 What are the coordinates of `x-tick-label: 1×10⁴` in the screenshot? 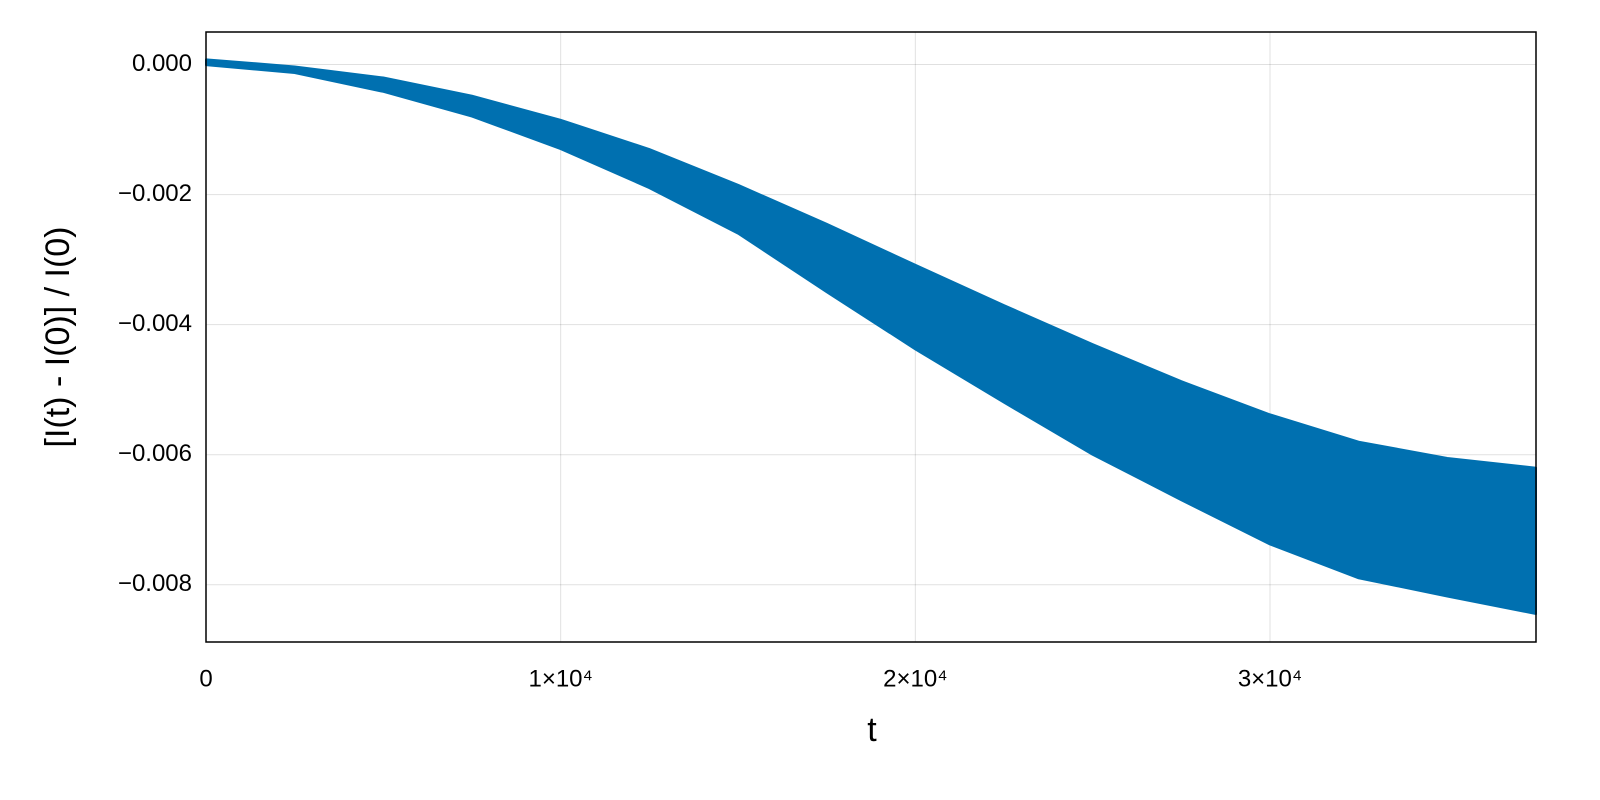 It's located at (560, 678).